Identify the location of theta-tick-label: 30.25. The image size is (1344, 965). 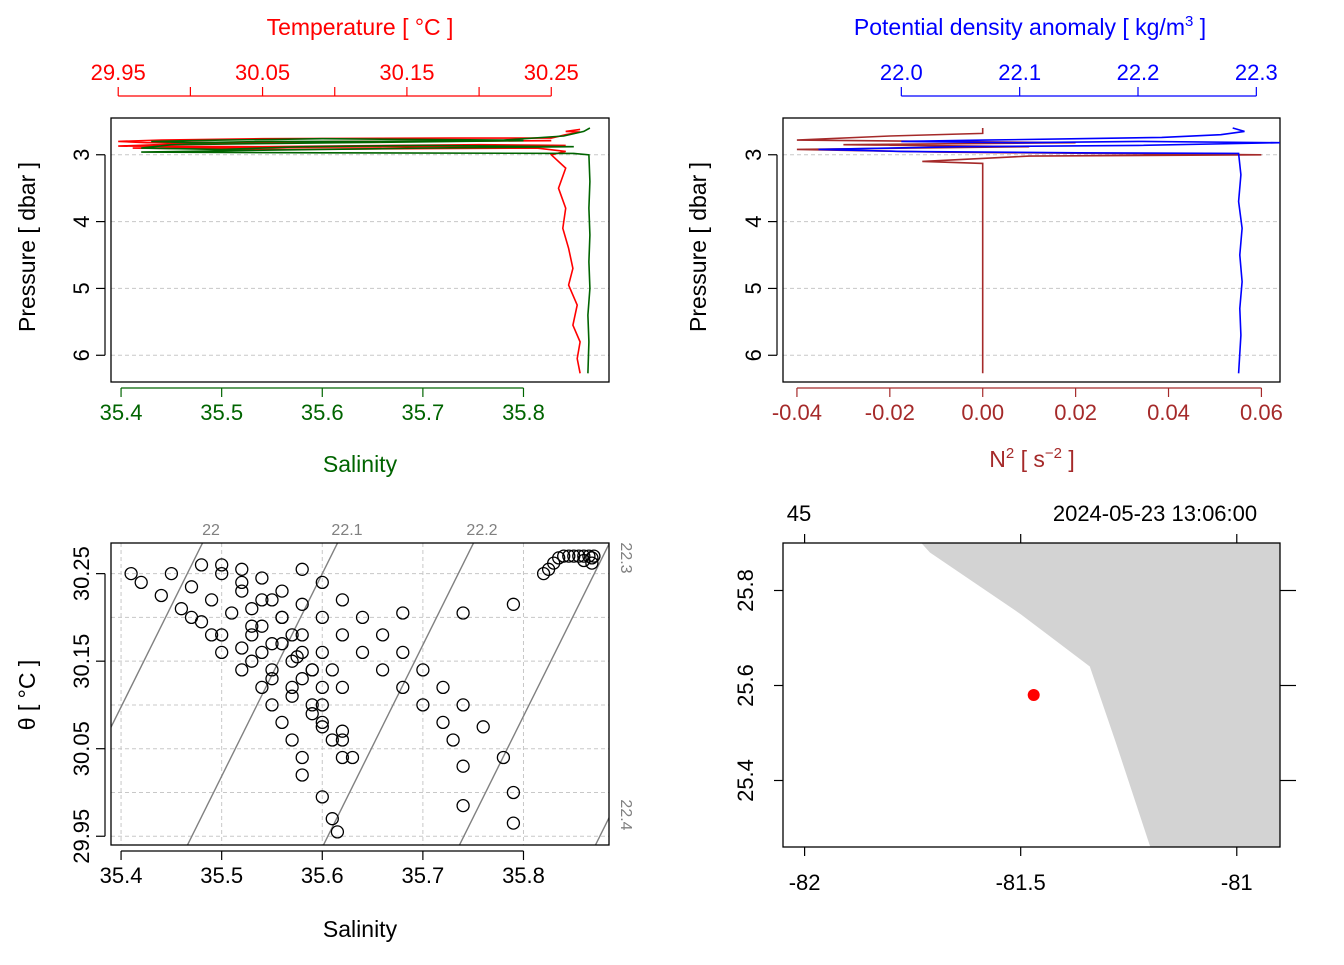
(81, 573).